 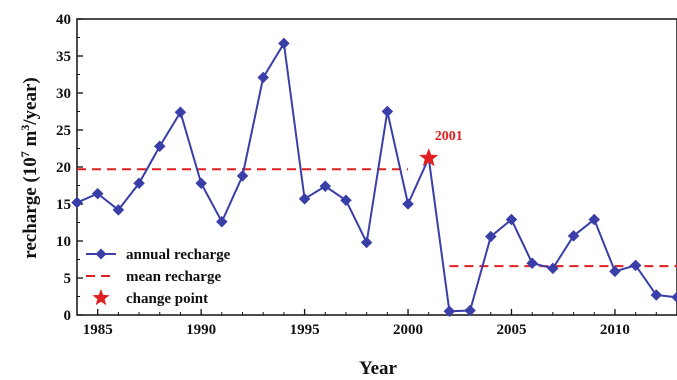 I want to click on y-tick-label: 30, so click(x=63, y=94).